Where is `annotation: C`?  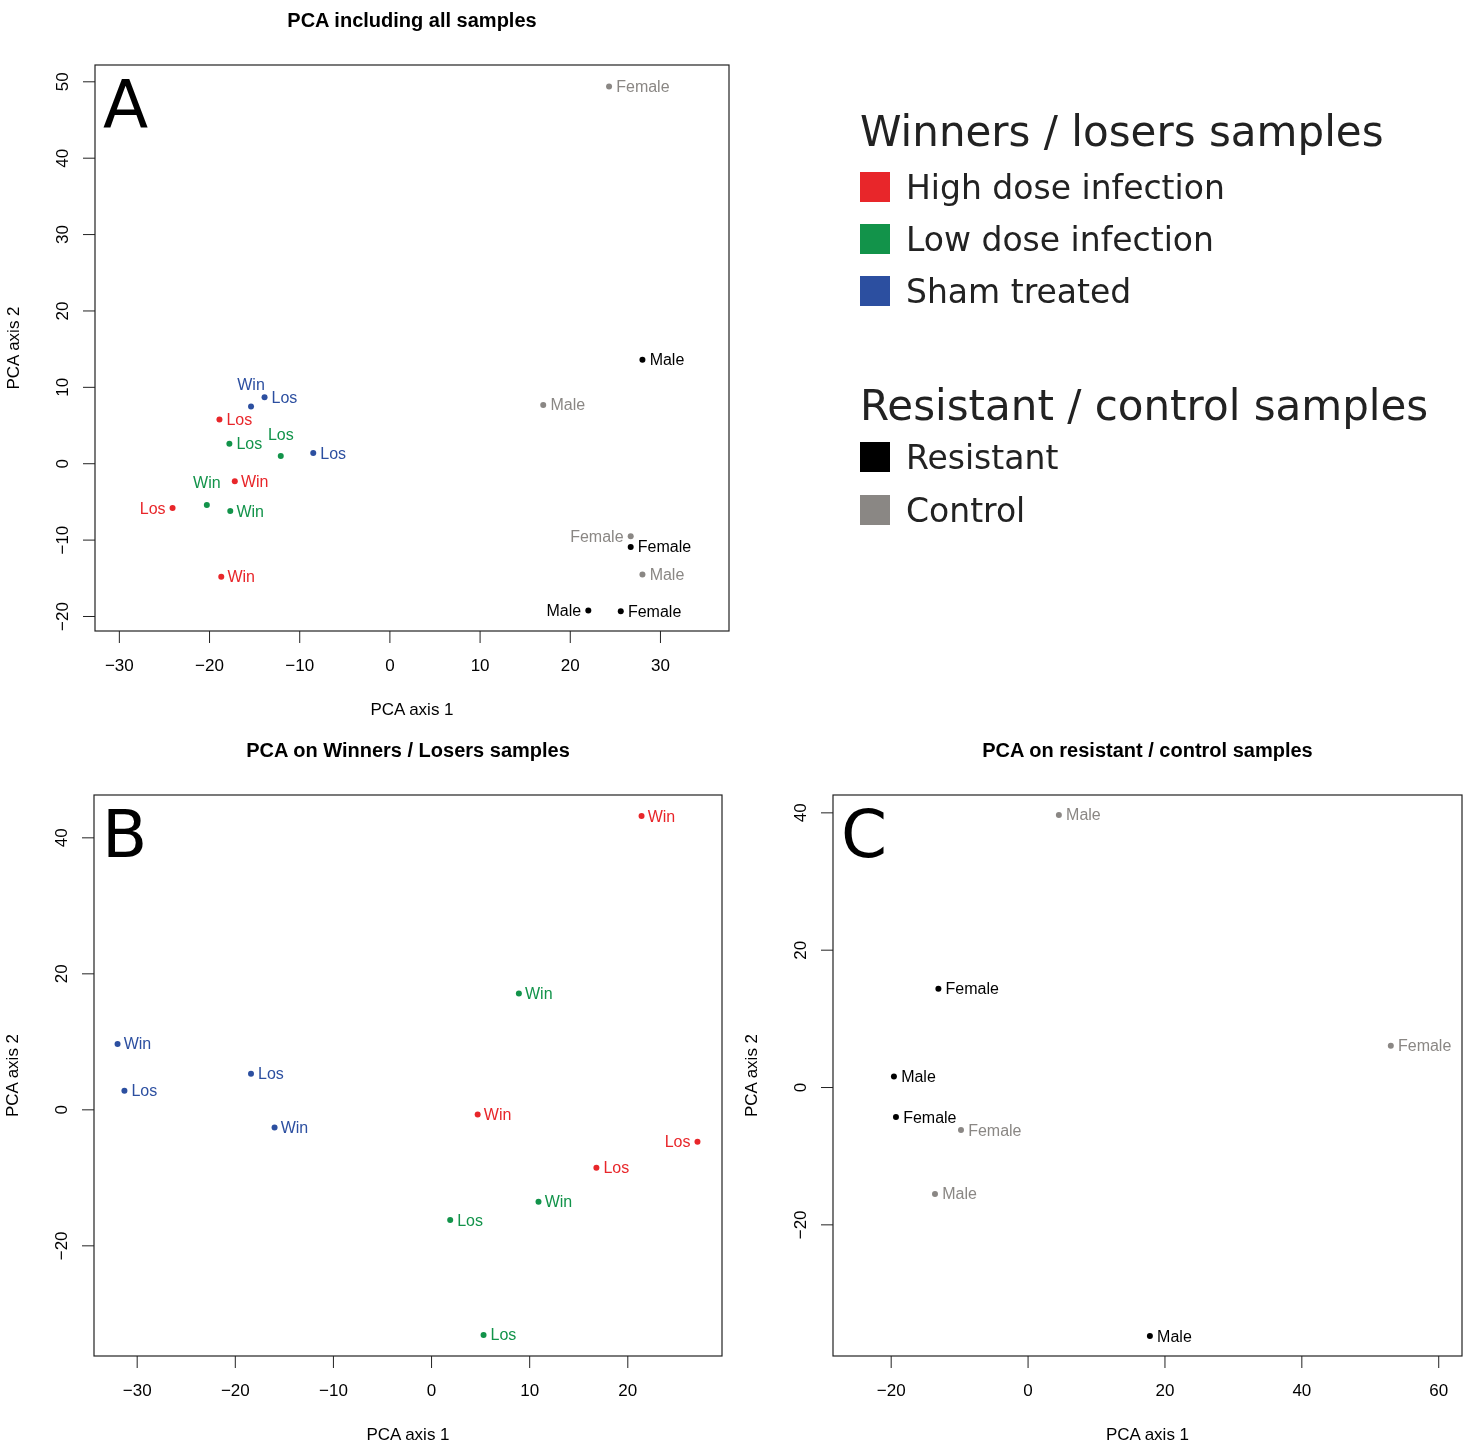
annotation: C is located at coordinates (864, 834).